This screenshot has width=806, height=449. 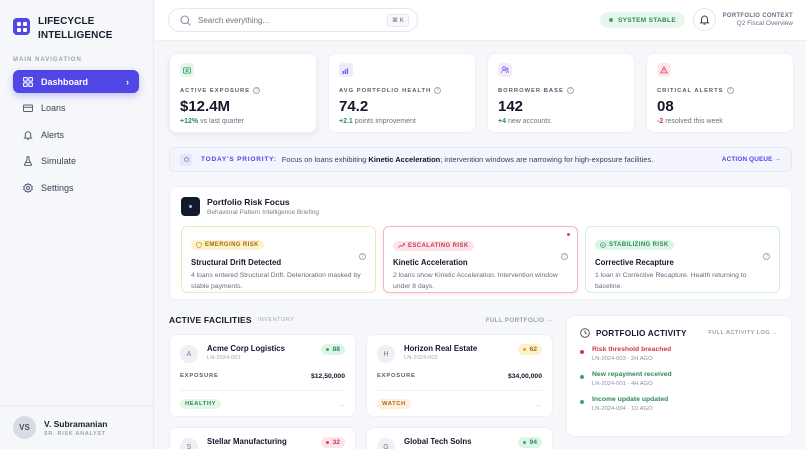 I want to click on flask-icon, so click(x=28, y=161).